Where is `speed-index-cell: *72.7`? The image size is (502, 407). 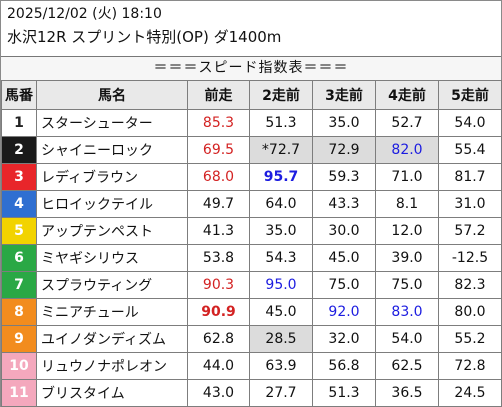 speed-index-cell: *72.7 is located at coordinates (281, 150).